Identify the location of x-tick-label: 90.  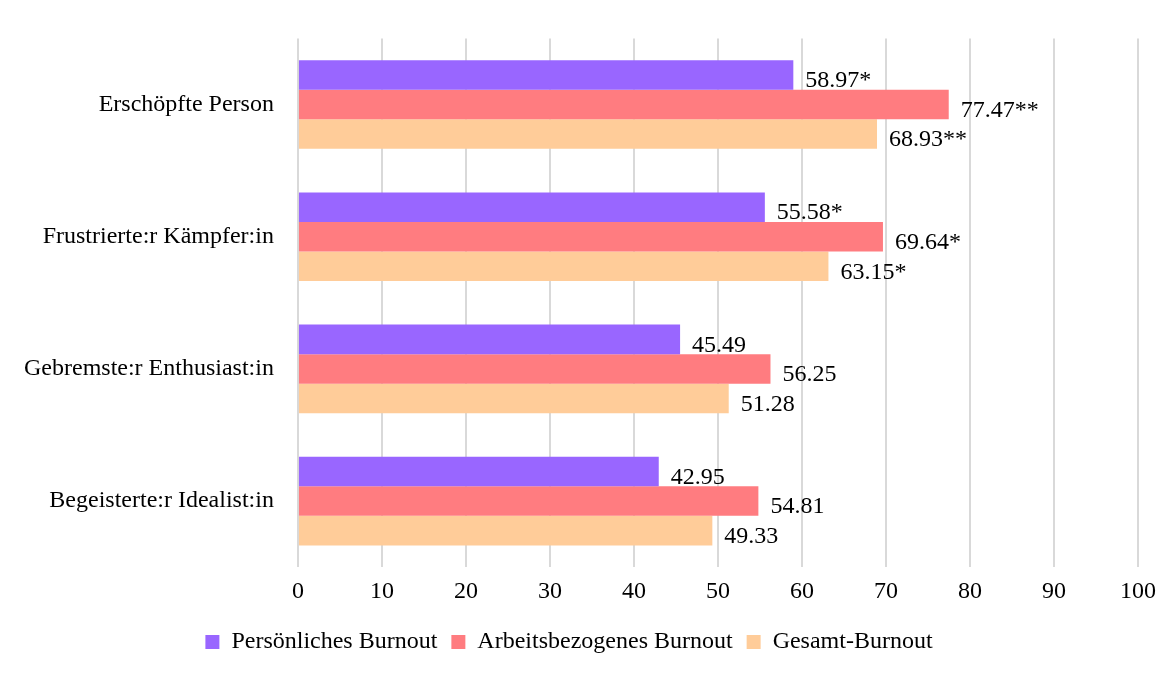
(1053, 589).